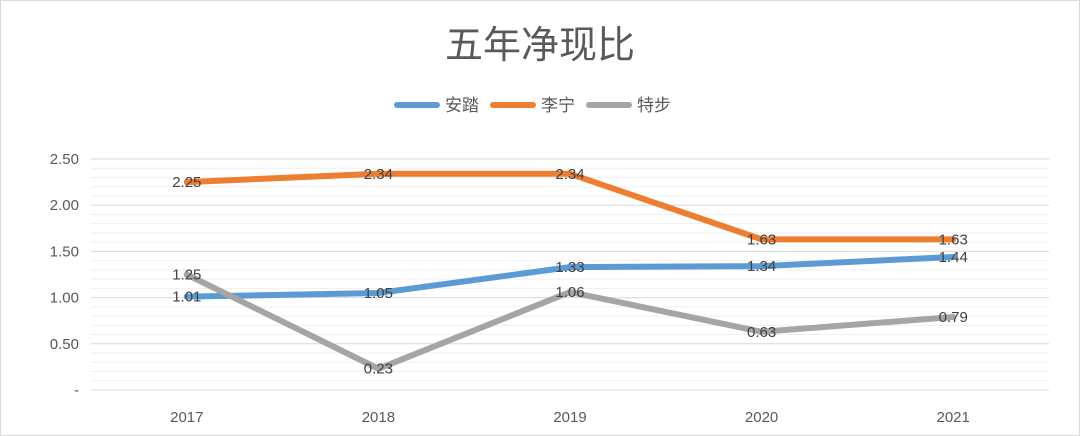 This screenshot has width=1080, height=436. What do you see at coordinates (64, 205) in the screenshot?
I see `y-tick-label: 2.00` at bounding box center [64, 205].